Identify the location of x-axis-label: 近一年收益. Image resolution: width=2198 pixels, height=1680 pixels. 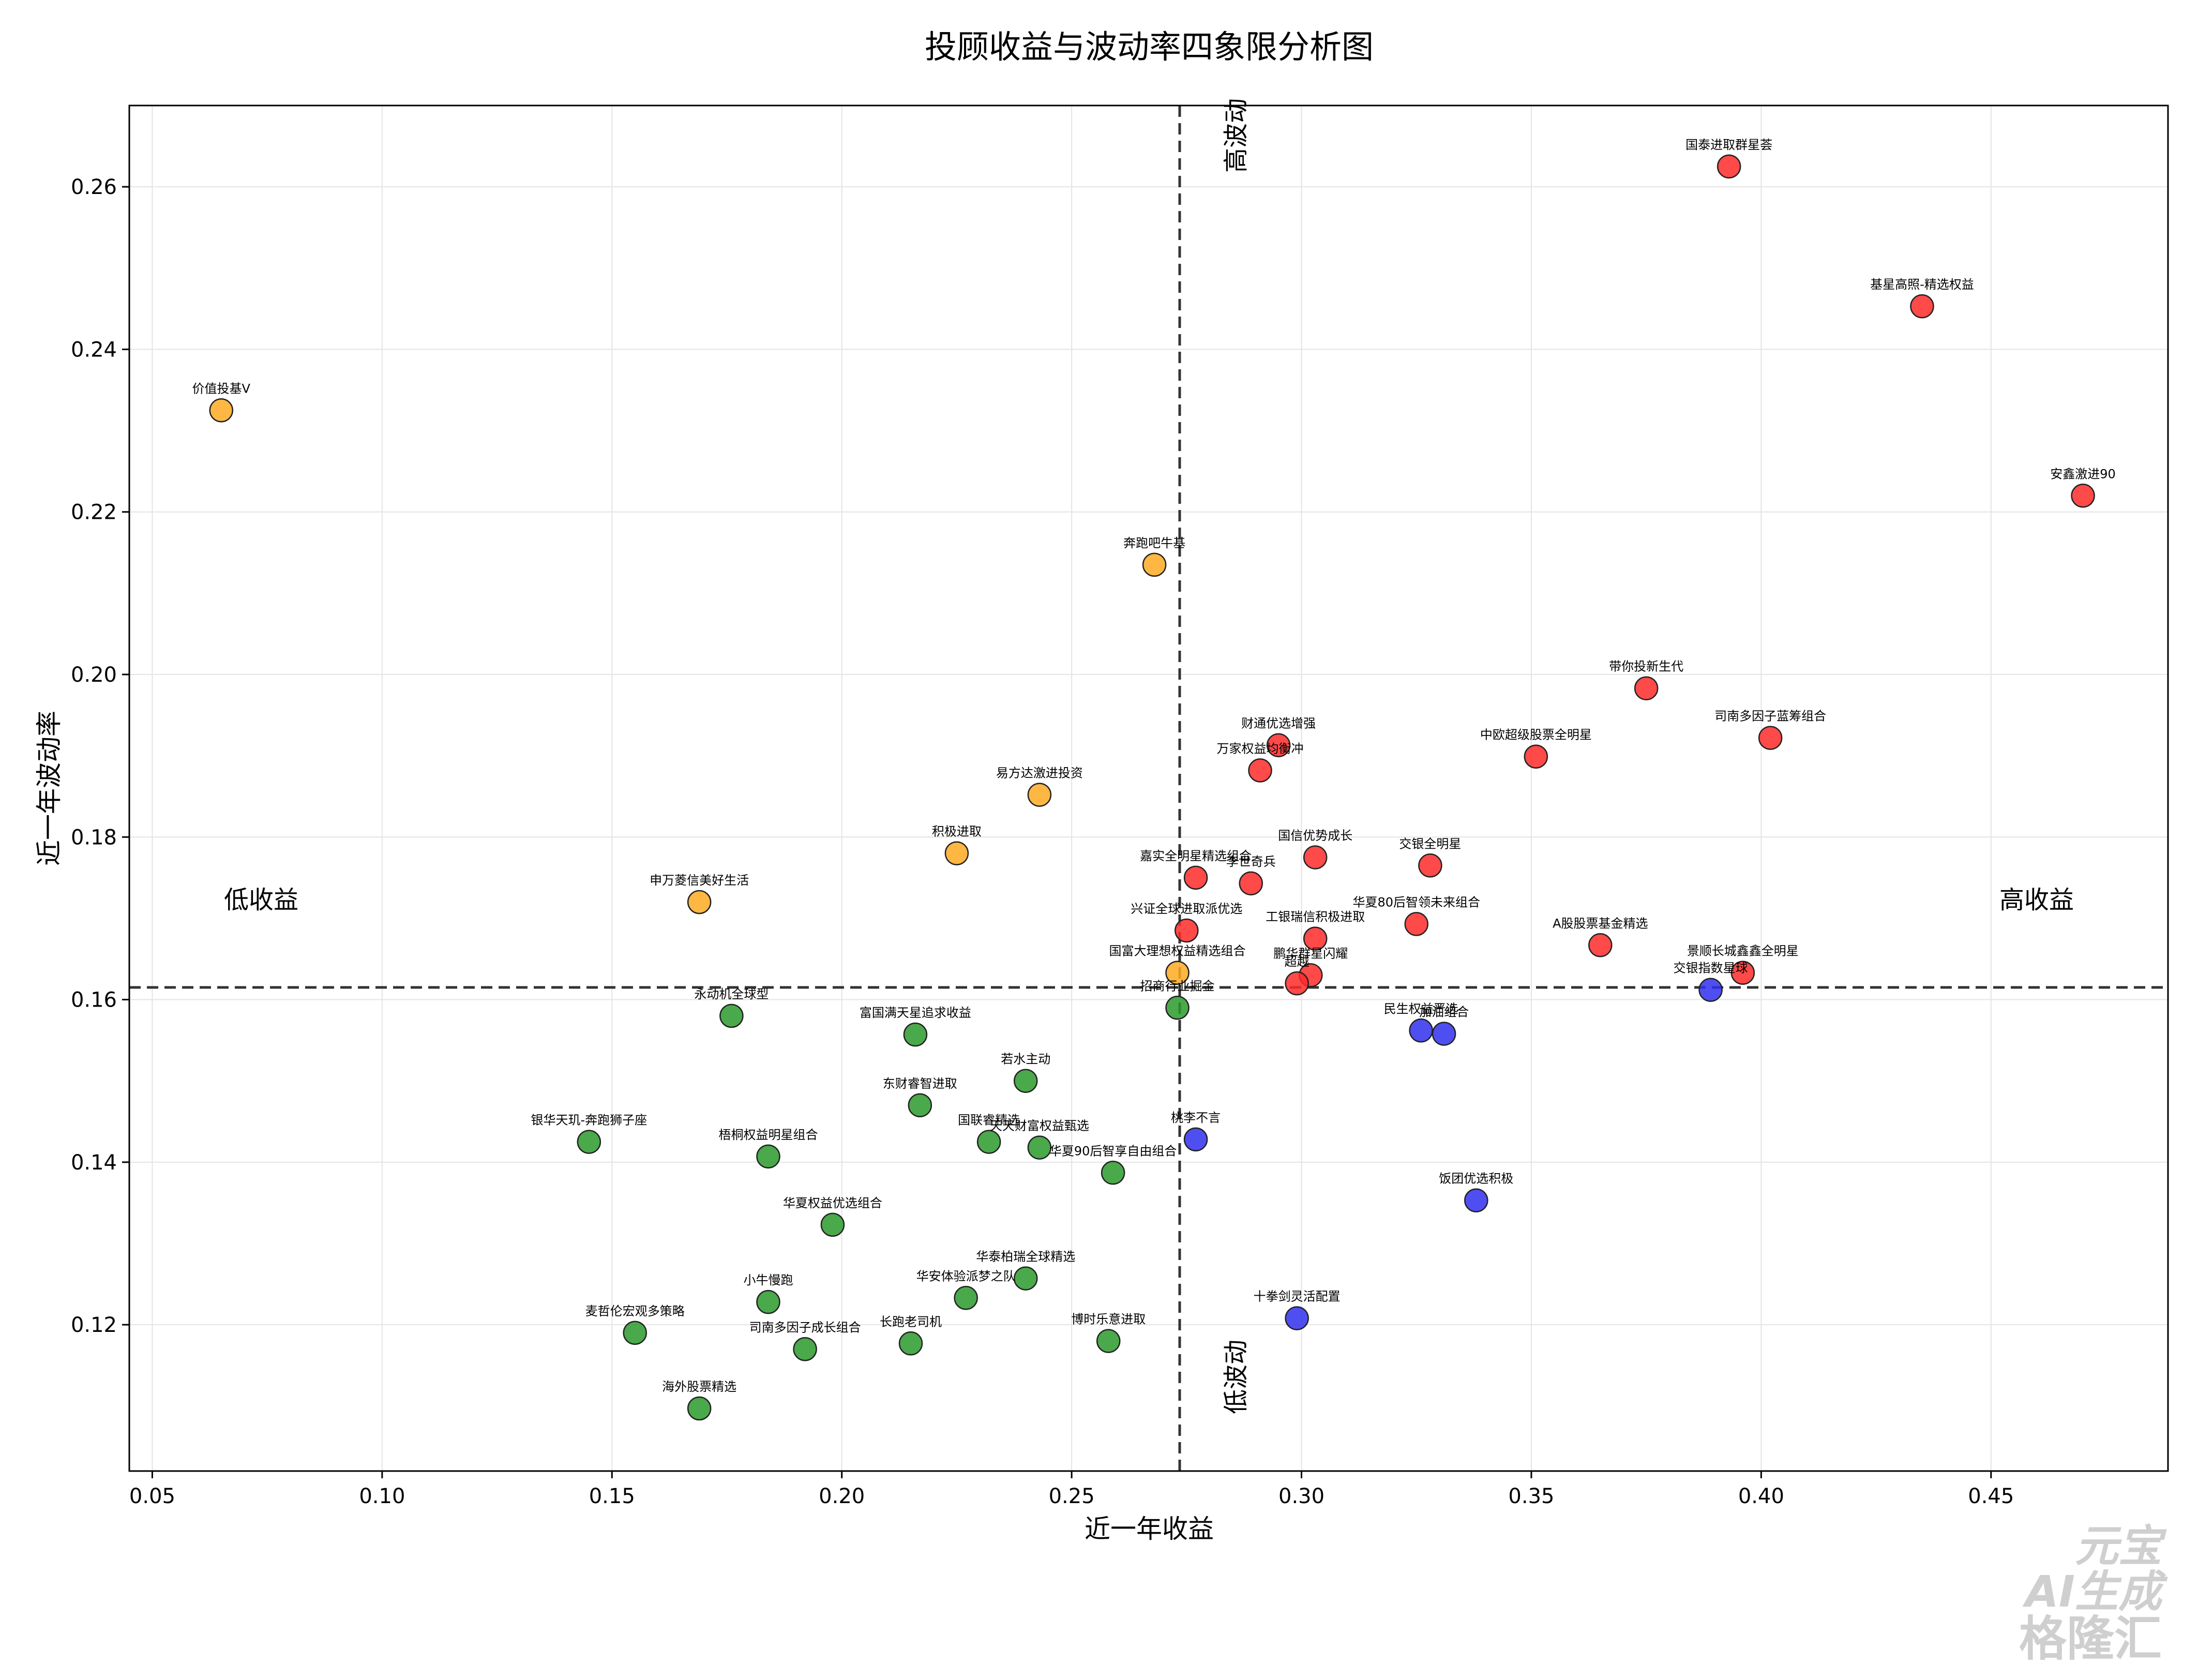
(1150, 1529).